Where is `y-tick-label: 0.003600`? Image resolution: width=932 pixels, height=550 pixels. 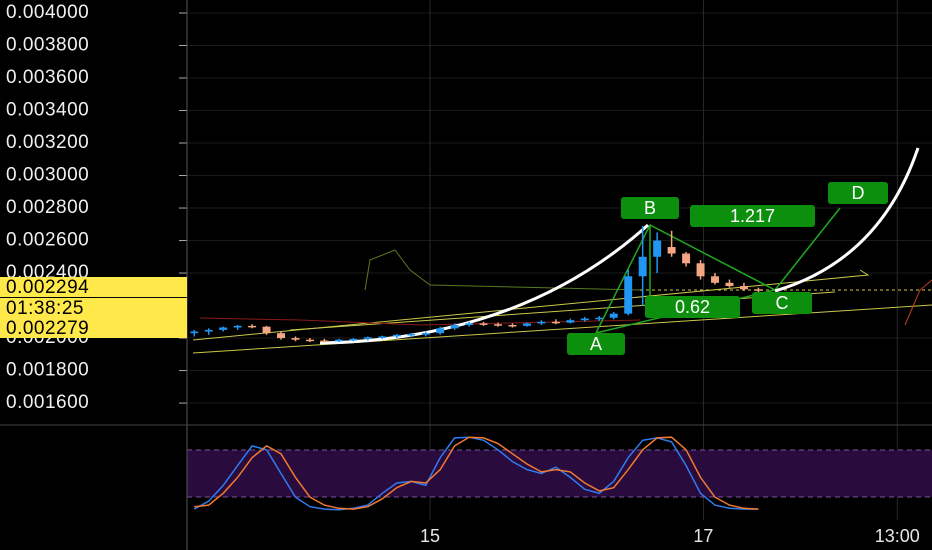 y-tick-label: 0.003600 is located at coordinates (47, 77).